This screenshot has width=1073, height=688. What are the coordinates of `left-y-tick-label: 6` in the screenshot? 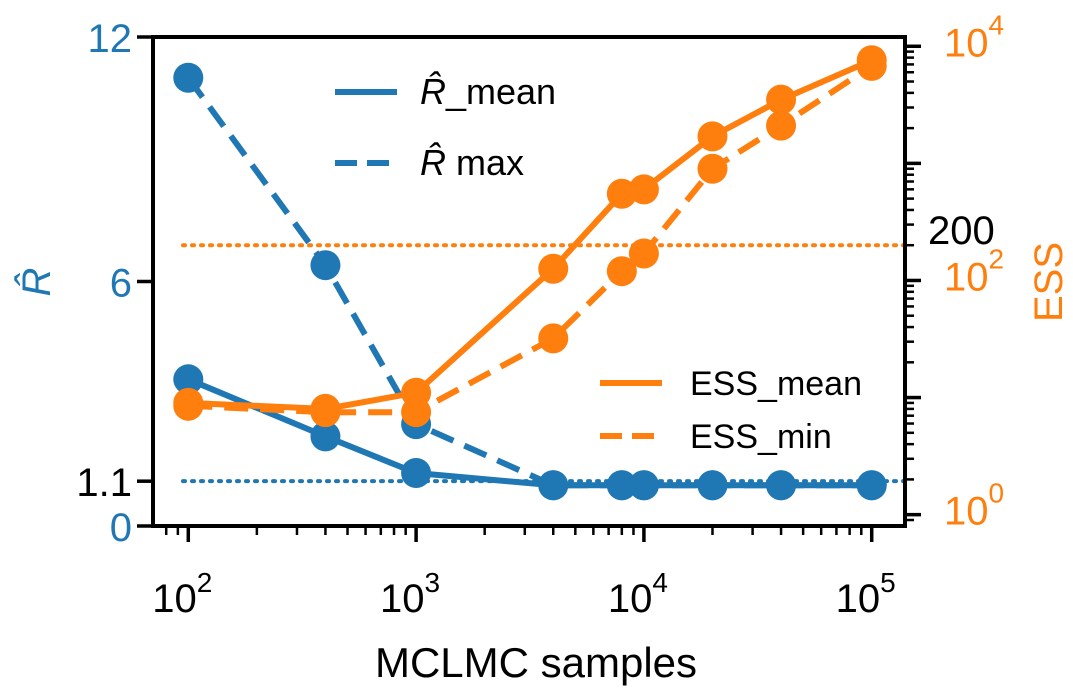 It's located at (121, 284).